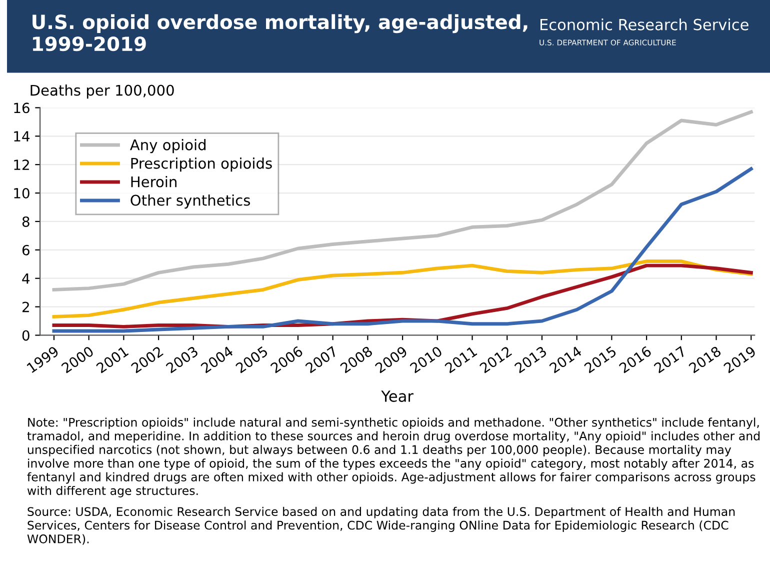 The image size is (770, 576). What do you see at coordinates (22, 193) in the screenshot?
I see `y-tick-label: 10` at bounding box center [22, 193].